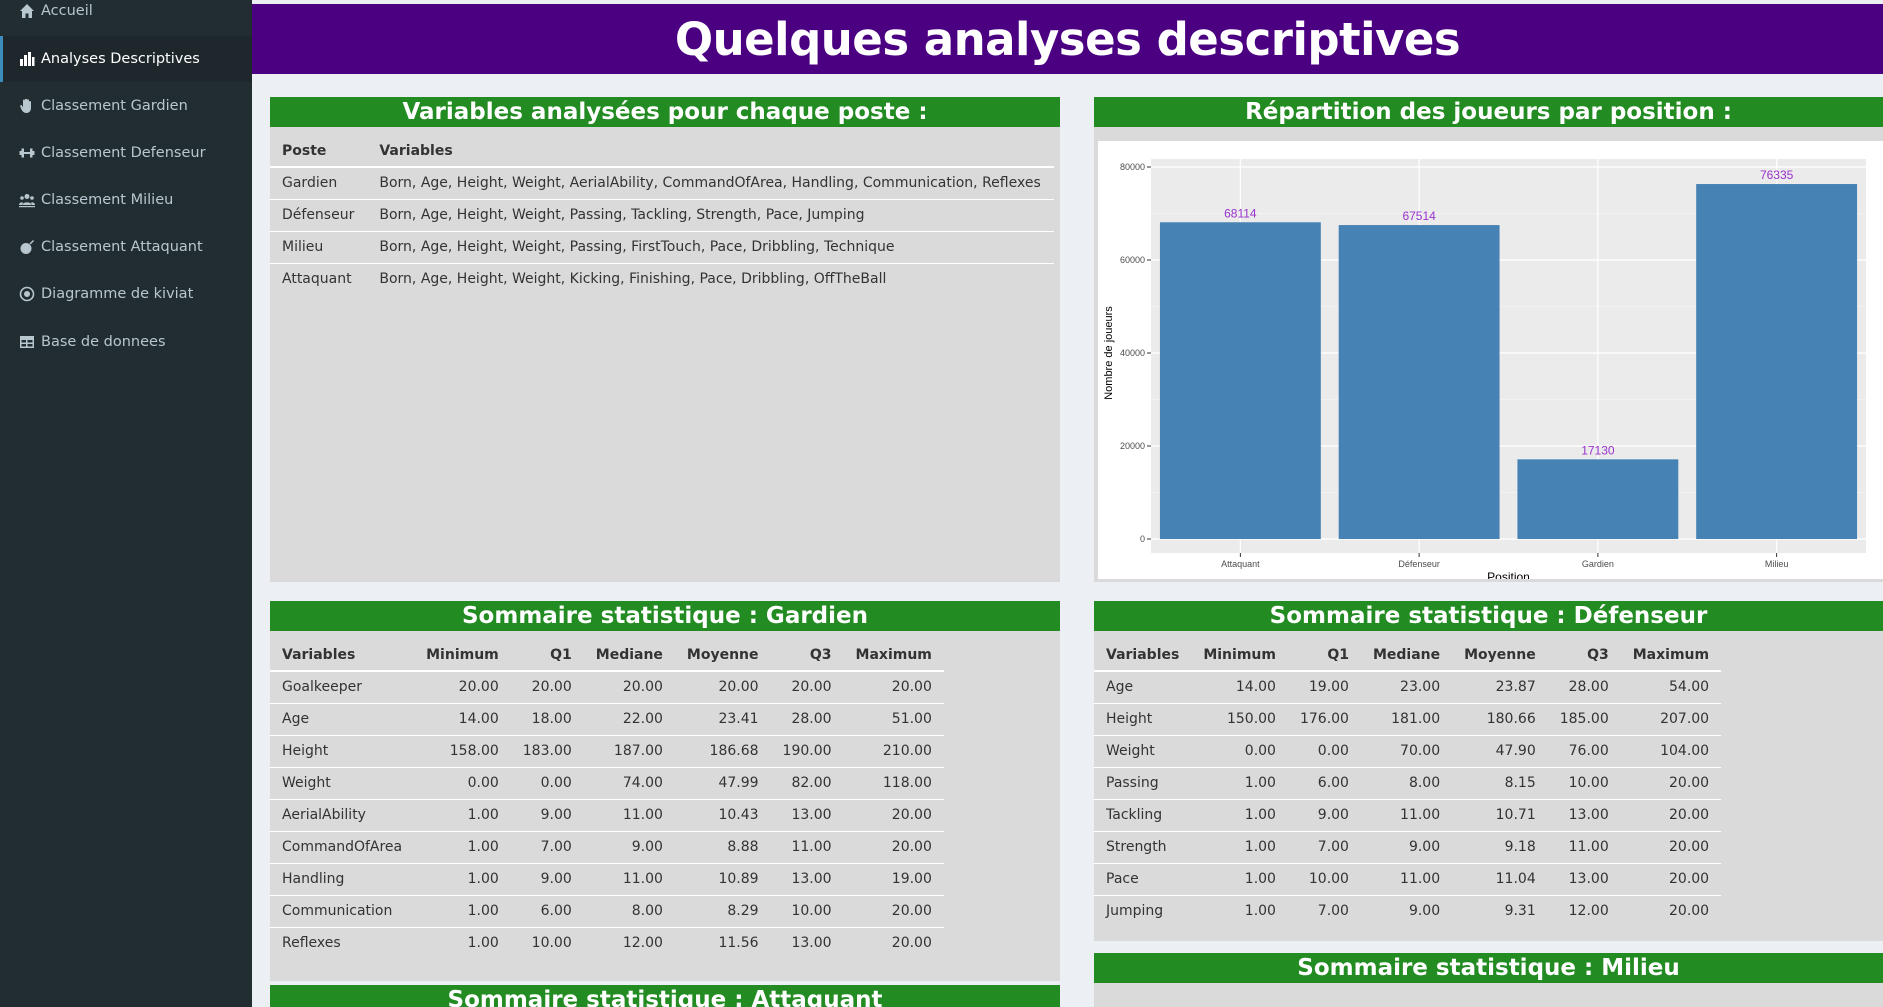 This screenshot has width=1883, height=1007. Describe the element at coordinates (1500, 814) in the screenshot. I see `table-cell: 10.71` at that location.